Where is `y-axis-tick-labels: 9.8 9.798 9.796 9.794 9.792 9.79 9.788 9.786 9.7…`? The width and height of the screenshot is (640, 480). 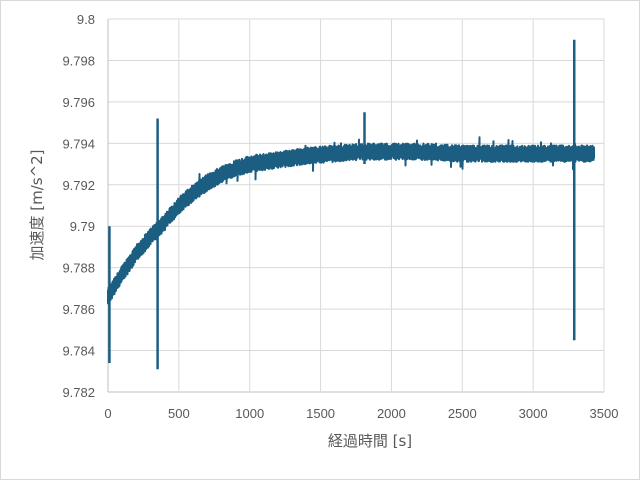
y-axis-tick-labels: 9.8 9.798 9.796 9.794 9.792 9.79 9.788 9.786 9.7… is located at coordinates (78, 206).